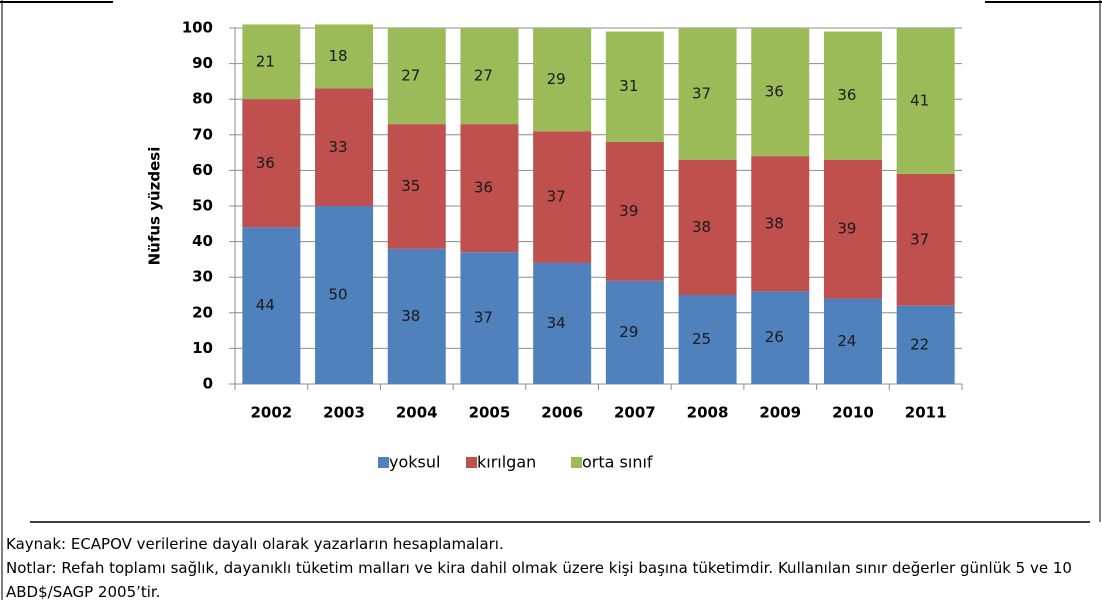  I want to click on y-tick-label: 70, so click(202, 134).